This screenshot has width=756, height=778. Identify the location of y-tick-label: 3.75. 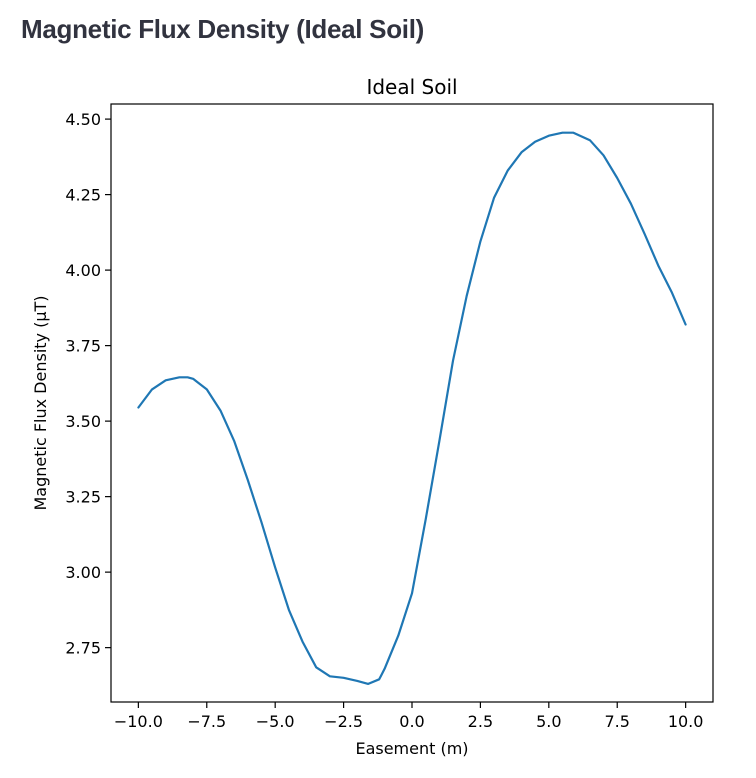
(83, 346).